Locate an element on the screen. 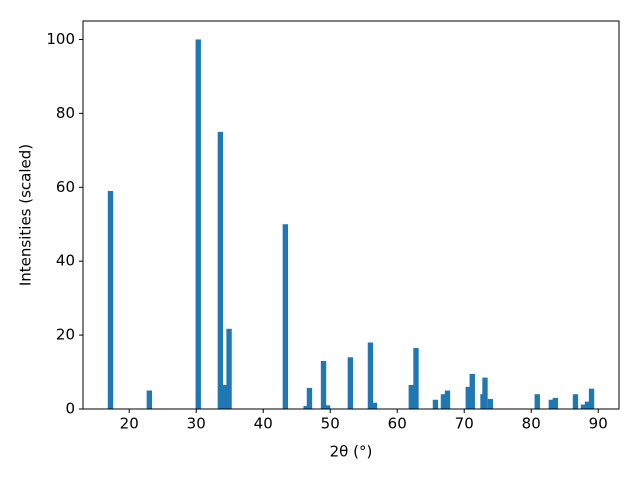  x-tick-label: 40 is located at coordinates (263, 424).